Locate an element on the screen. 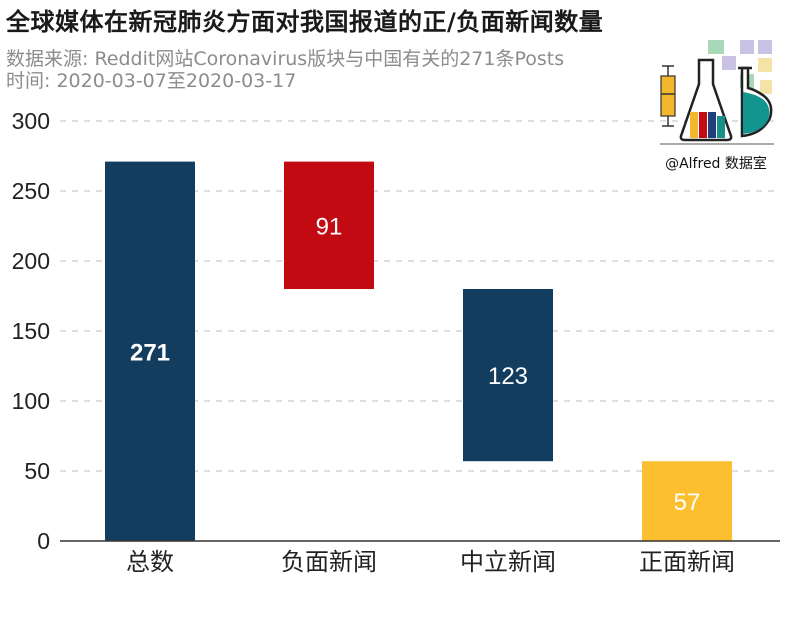 This screenshot has height=639, width=800. alfred-logo: @Alfred 数据室 is located at coordinates (716, 107).